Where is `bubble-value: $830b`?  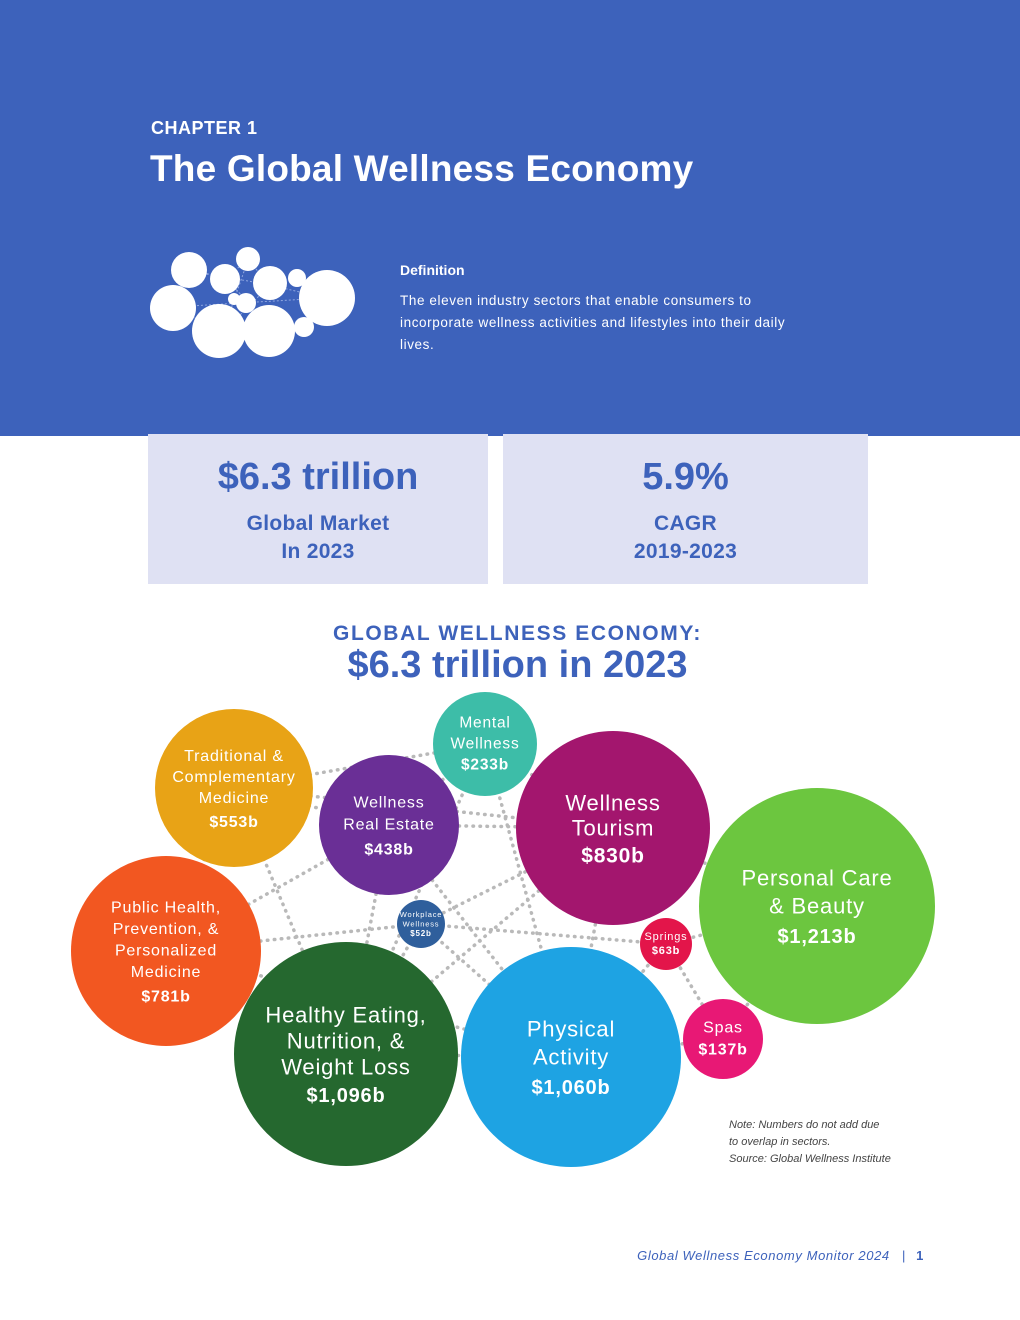 bubble-value: $830b is located at coordinates (613, 856).